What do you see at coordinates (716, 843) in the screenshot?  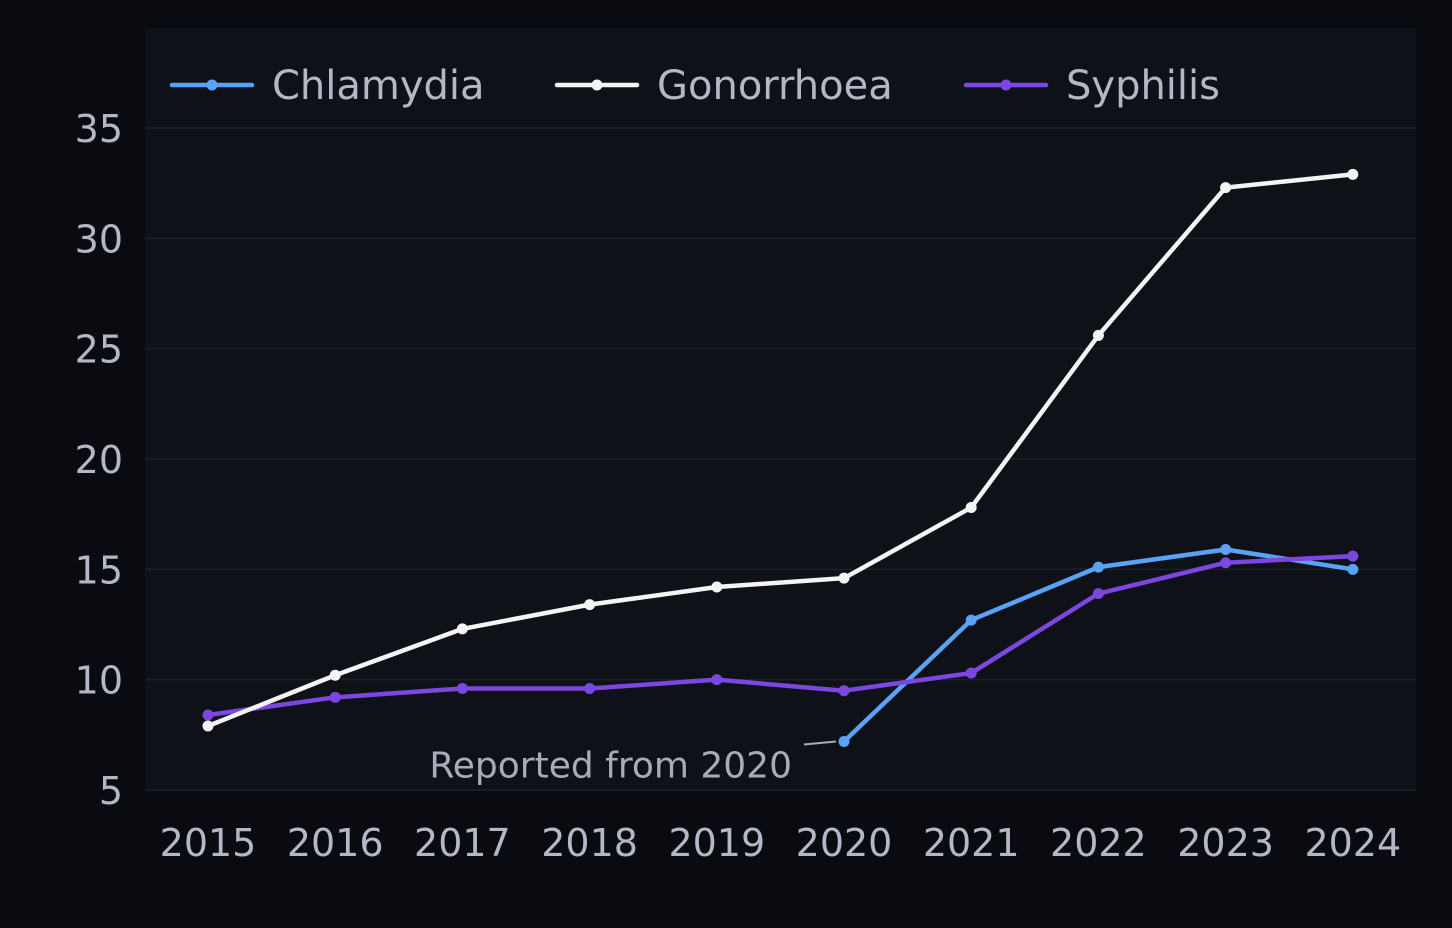 I see `x-tick-label: 2019` at bounding box center [716, 843].